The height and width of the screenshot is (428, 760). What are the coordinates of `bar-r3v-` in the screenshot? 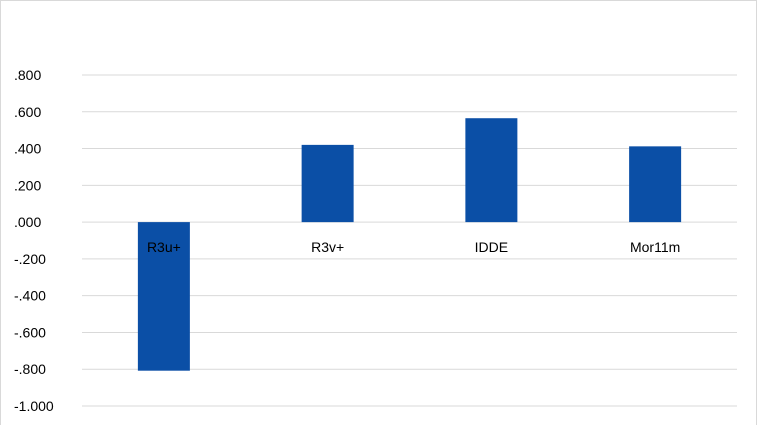 It's located at (327, 183).